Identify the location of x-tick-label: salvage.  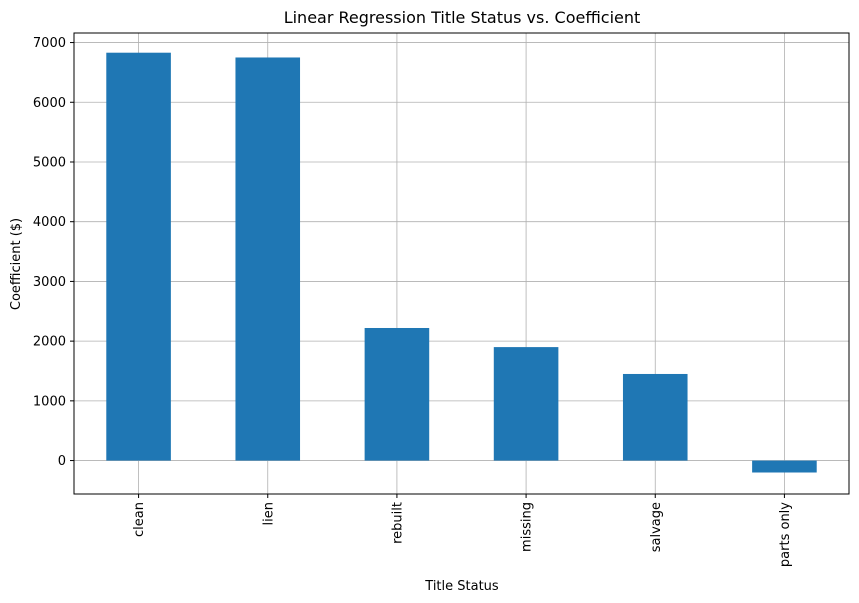
(656, 527).